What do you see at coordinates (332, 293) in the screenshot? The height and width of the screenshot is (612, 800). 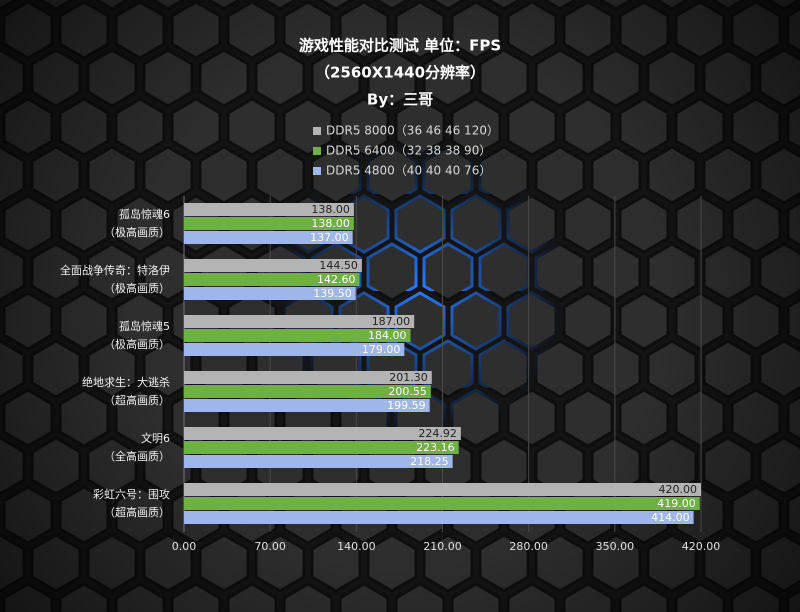 I see `value-label: 139.50` at bounding box center [332, 293].